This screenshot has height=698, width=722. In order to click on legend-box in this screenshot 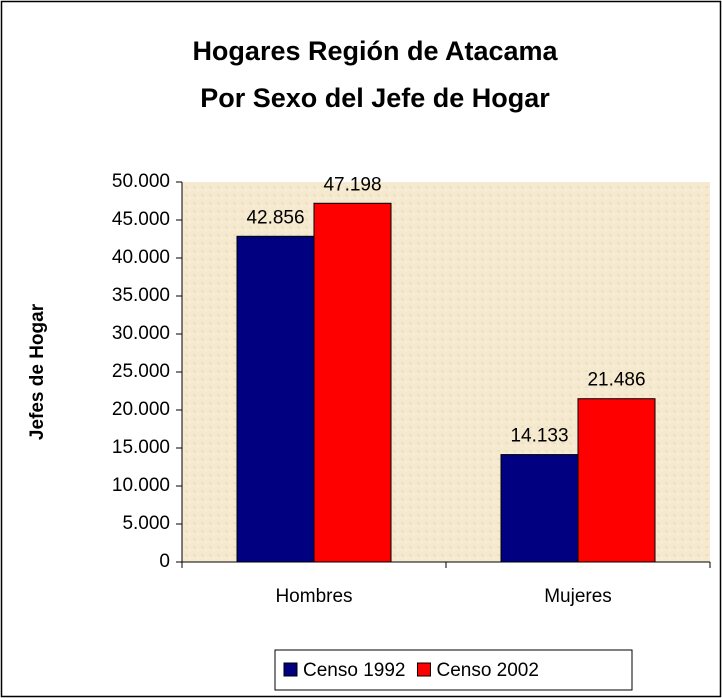, I will do `click(453, 670)`.